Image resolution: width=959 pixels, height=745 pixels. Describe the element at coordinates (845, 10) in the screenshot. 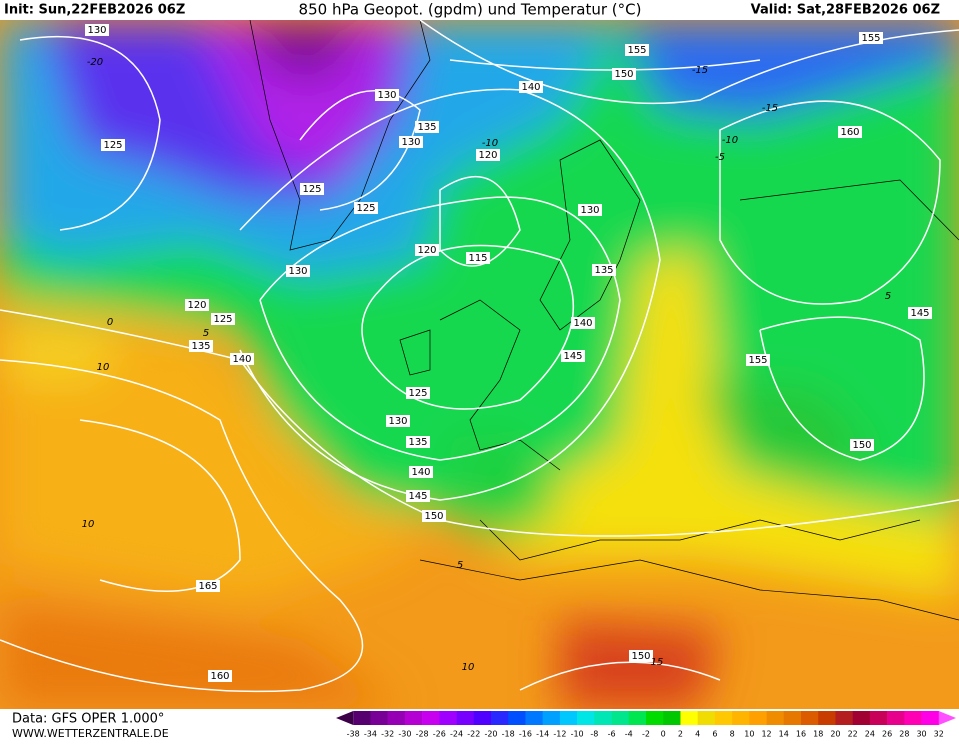

I see `valid-time: Valid: Sat,28FEB2026 06Z` at that location.